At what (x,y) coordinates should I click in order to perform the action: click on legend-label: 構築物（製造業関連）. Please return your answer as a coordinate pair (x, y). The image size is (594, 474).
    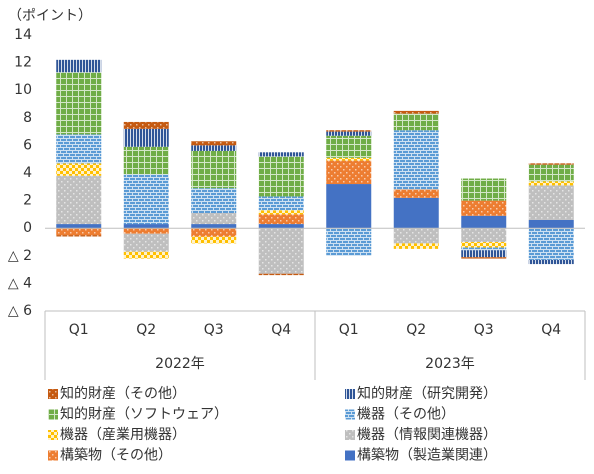
    Looking at the image, I should click on (427, 456).